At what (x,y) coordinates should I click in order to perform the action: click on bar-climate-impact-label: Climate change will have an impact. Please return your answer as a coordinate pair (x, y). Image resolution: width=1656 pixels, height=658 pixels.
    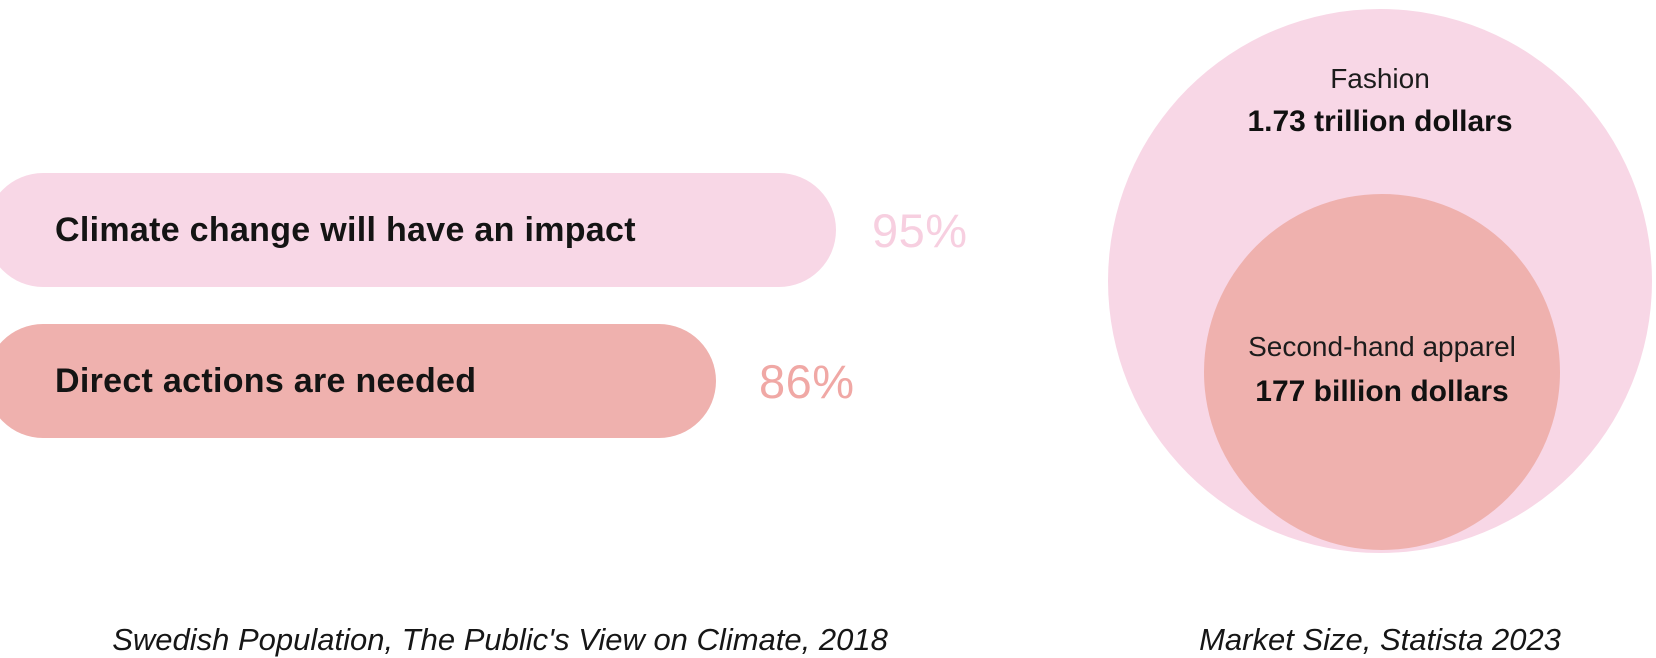
    Looking at the image, I should click on (345, 229).